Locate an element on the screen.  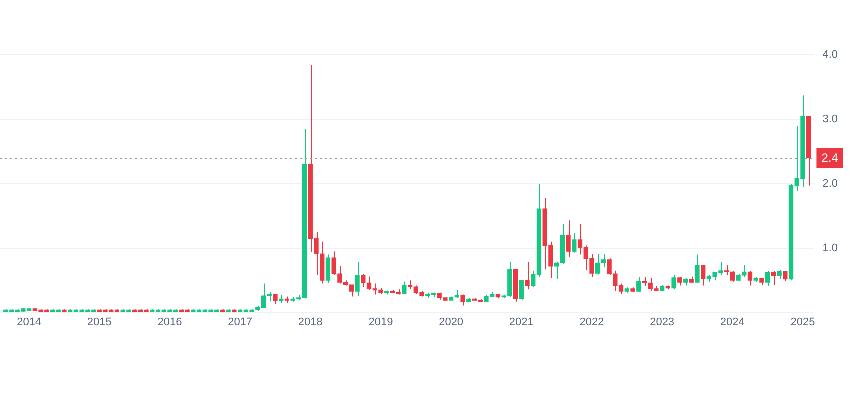
y-tick-label: 3.0 is located at coordinates (830, 119).